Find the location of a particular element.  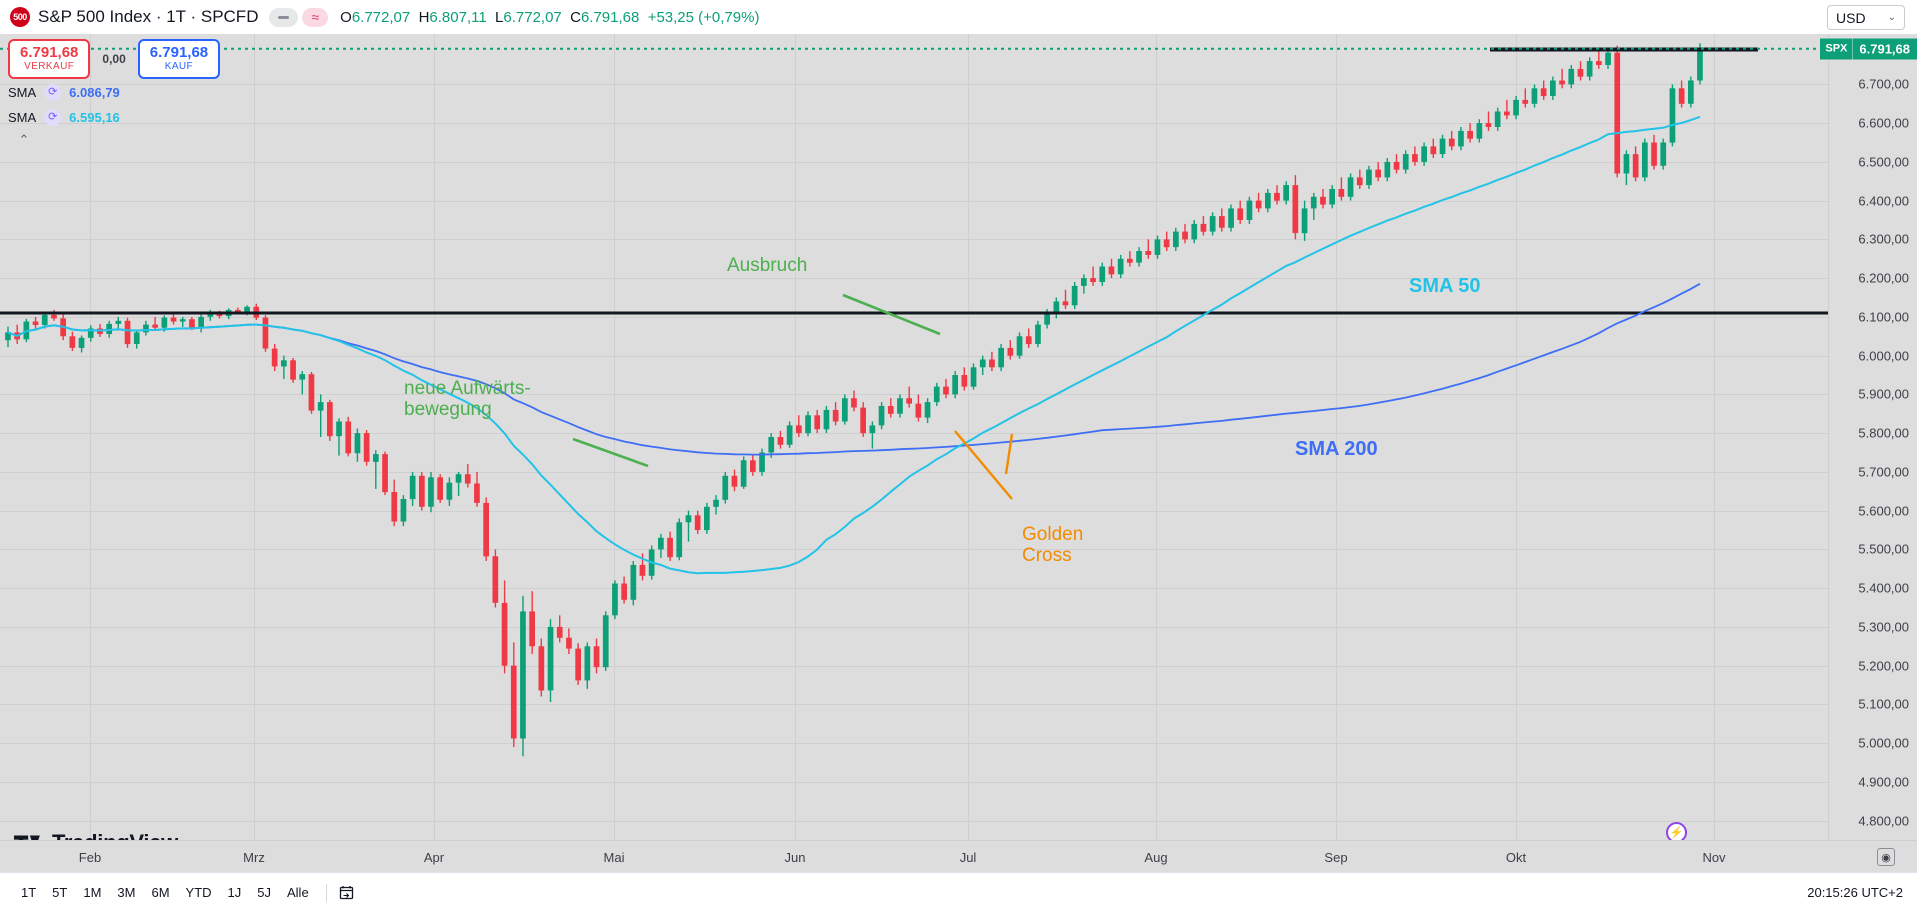

symbol-logo-icon: 500 is located at coordinates (20, 17).